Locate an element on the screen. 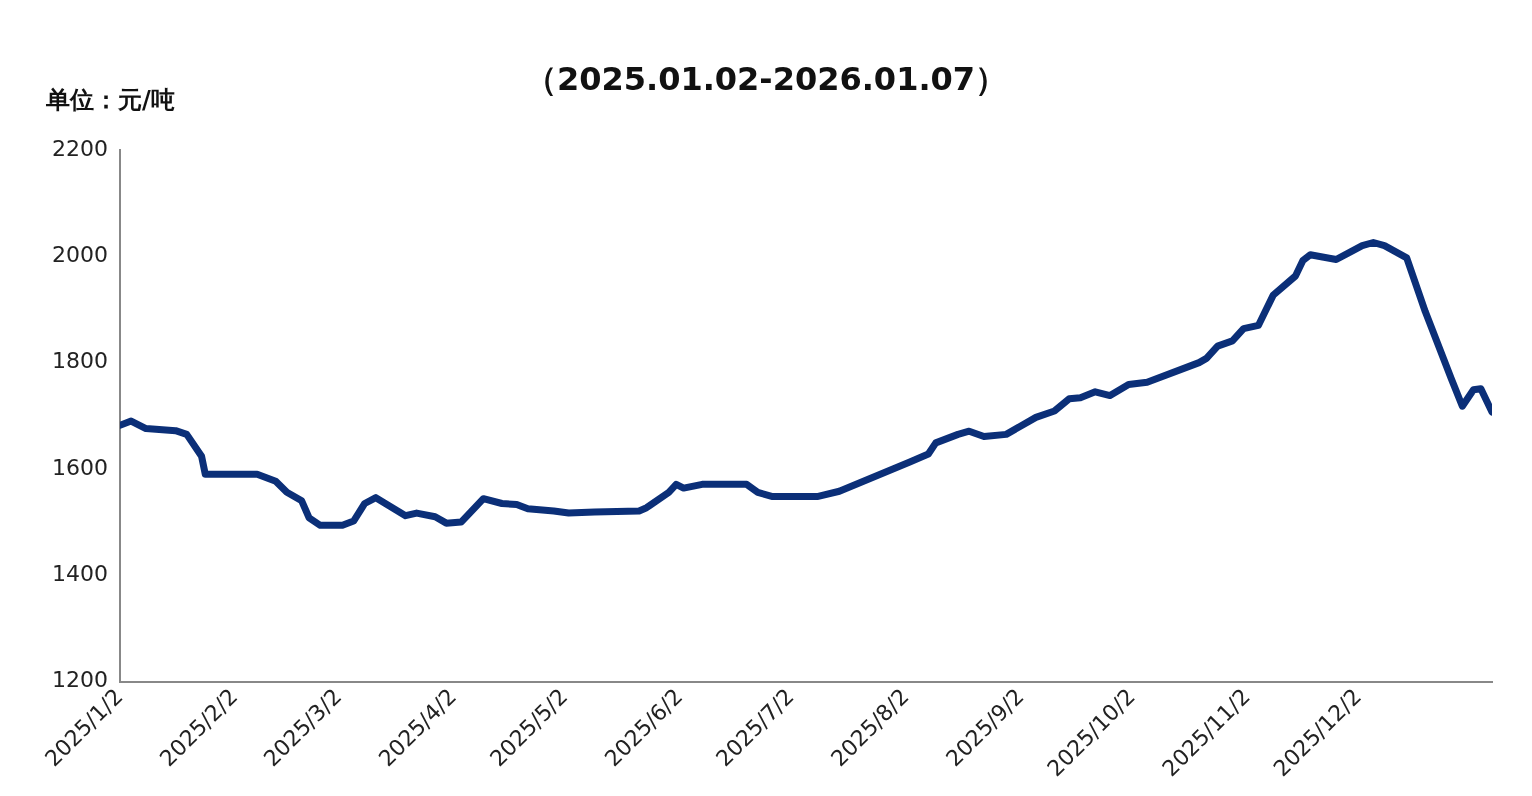 The height and width of the screenshot is (796, 1532). y-tick-label: 2000 is located at coordinates (79, 255).